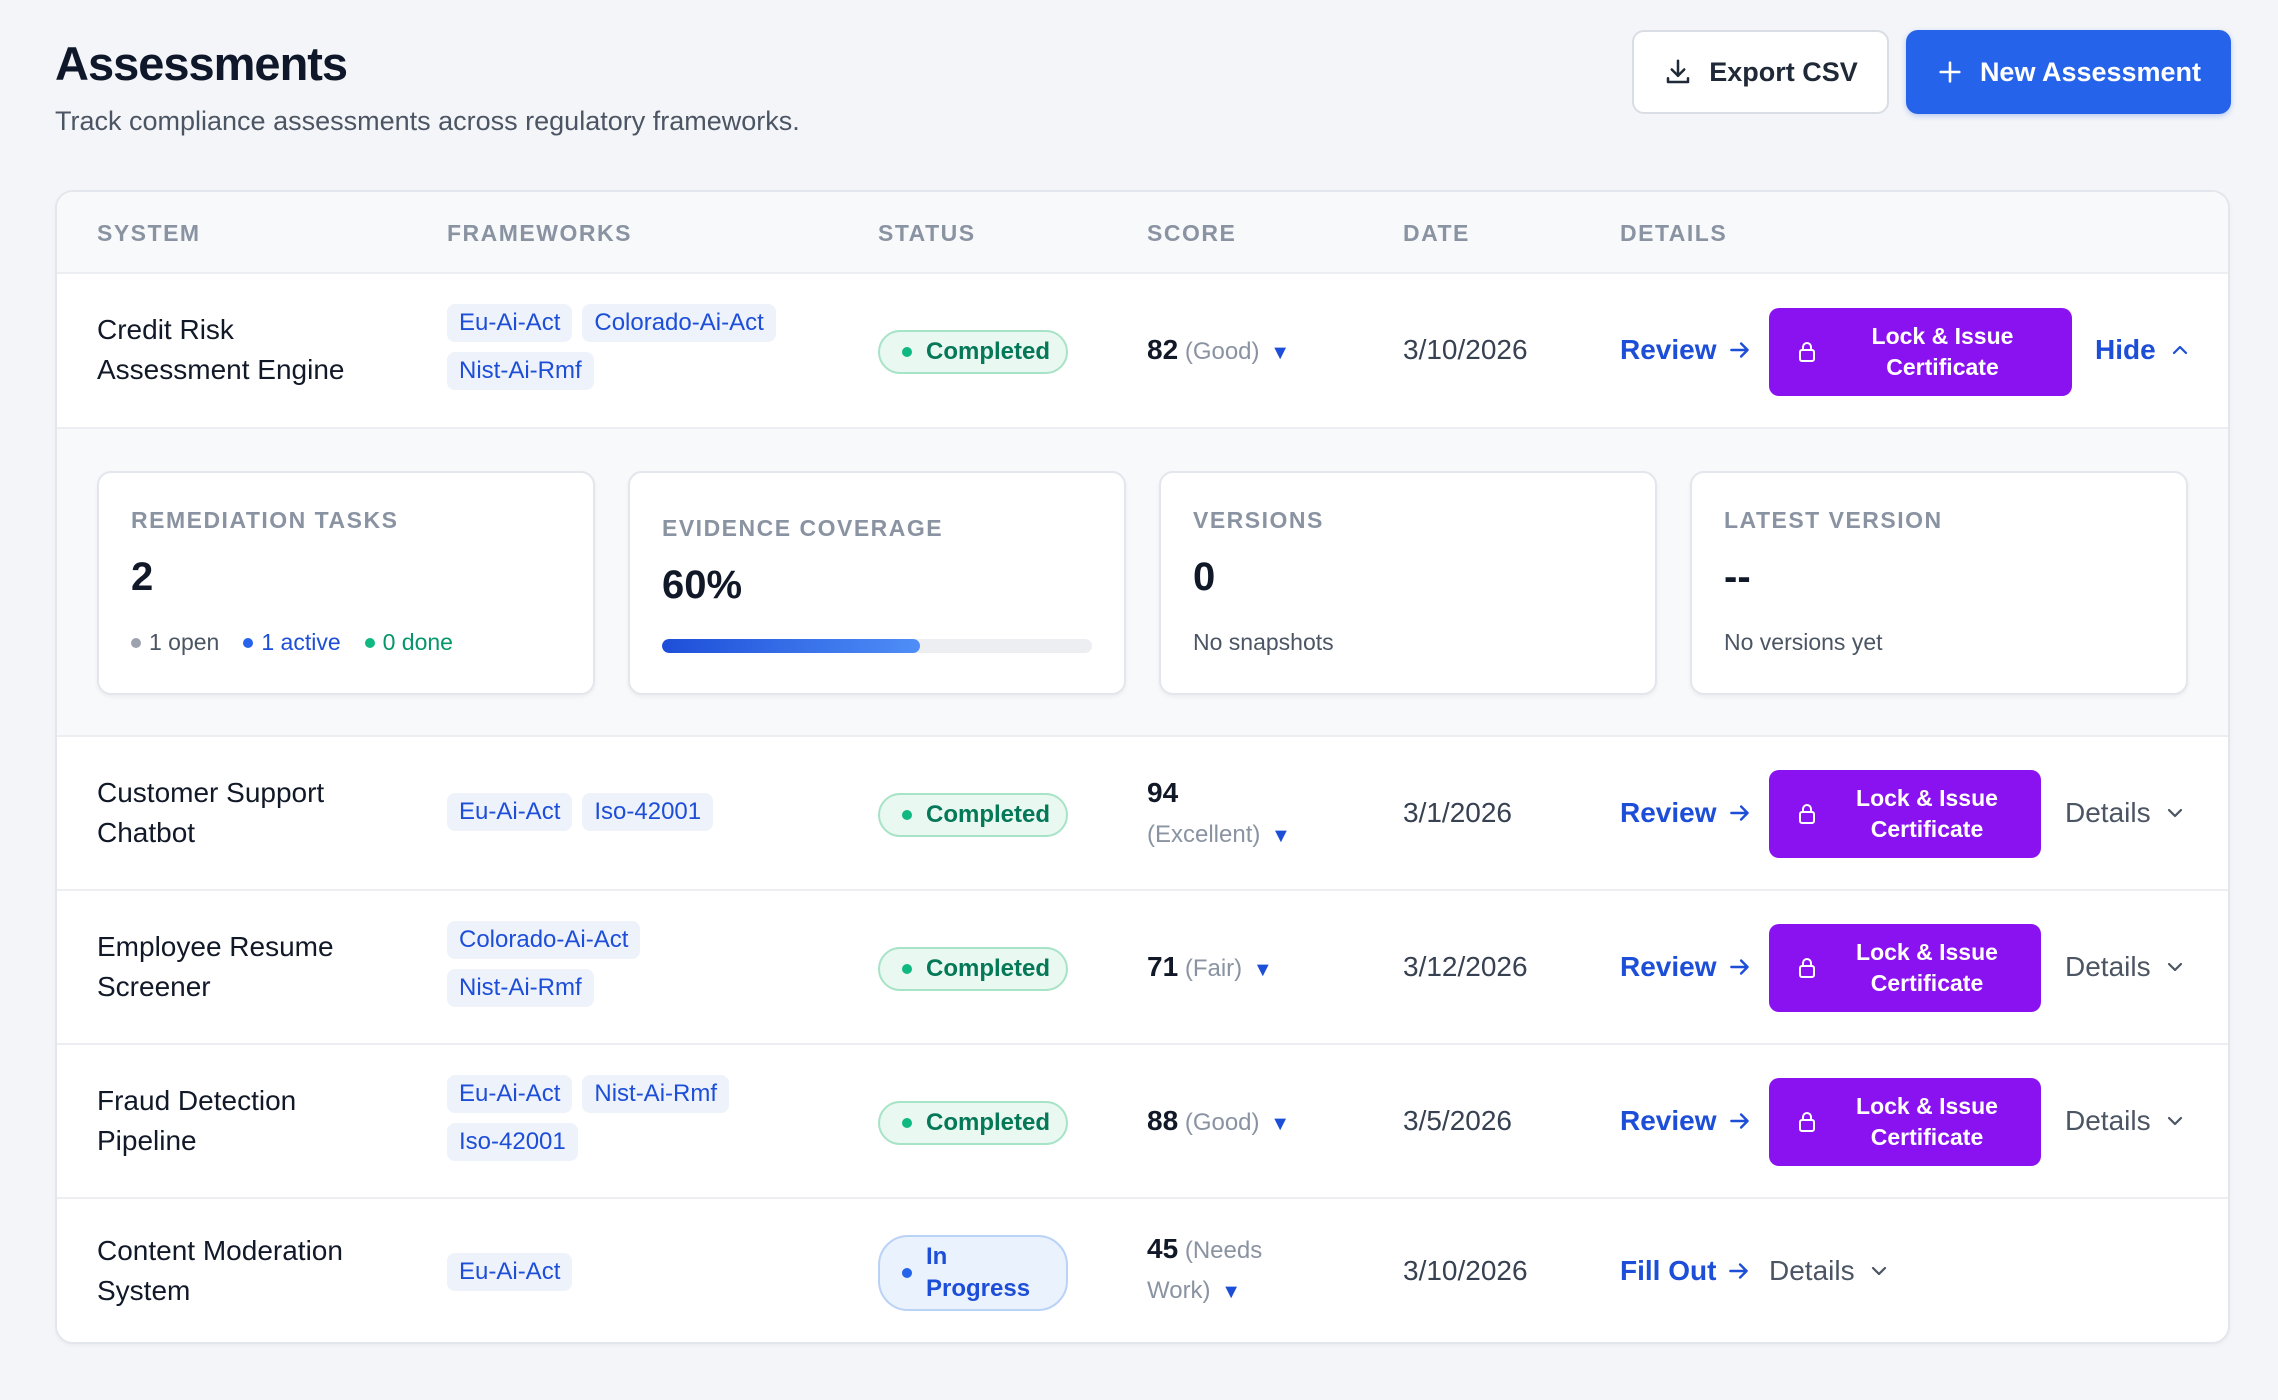  Describe the element at coordinates (1258, 520) in the screenshot. I see `stat-label: VERSIONS` at that location.